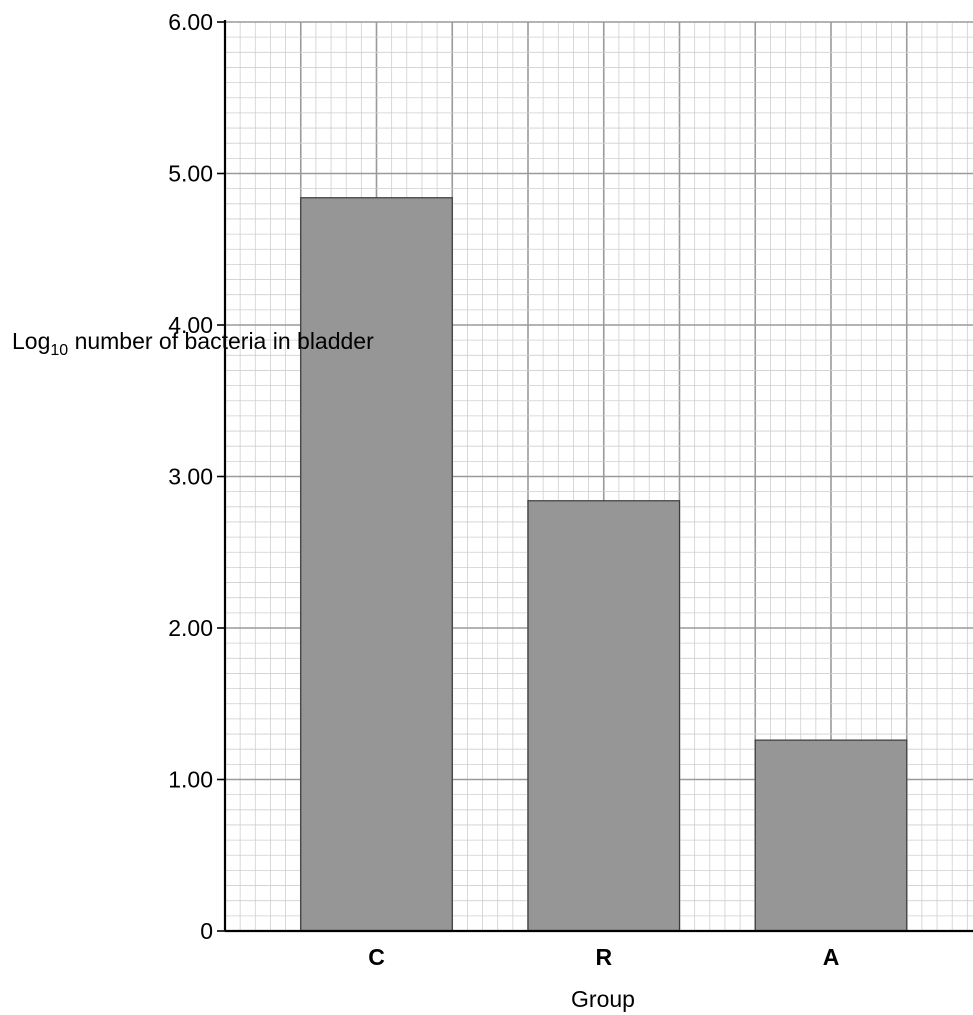 The height and width of the screenshot is (1015, 973). Describe the element at coordinates (190, 628) in the screenshot. I see `y-tick-label: 2.00` at that location.